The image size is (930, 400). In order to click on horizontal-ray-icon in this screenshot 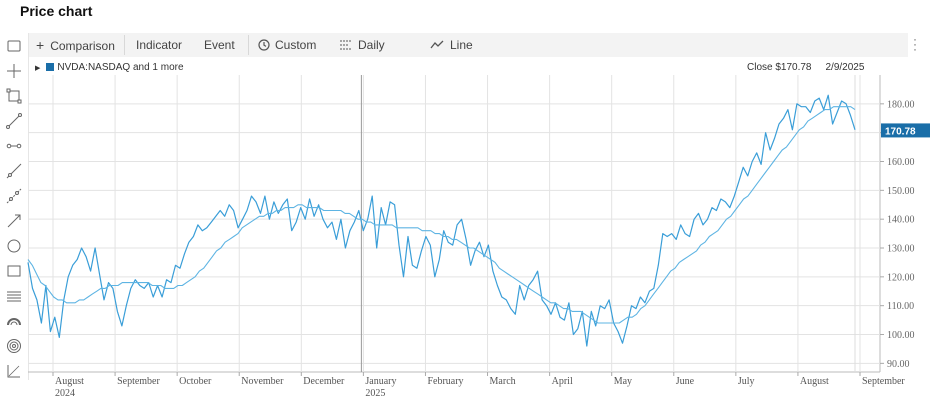, I will do `click(14, 146)`.